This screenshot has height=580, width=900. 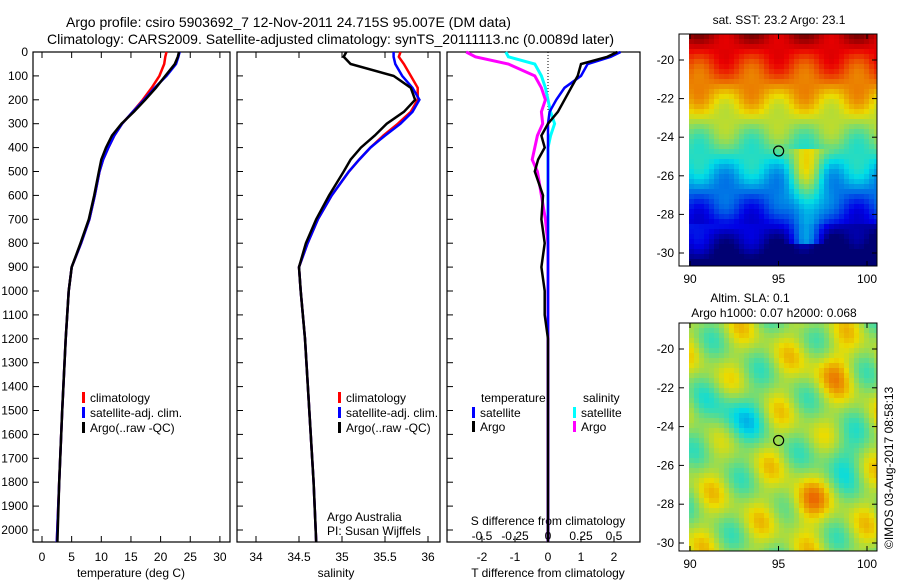 I want to click on sla-map-lat-label: -26, so click(x=666, y=465).